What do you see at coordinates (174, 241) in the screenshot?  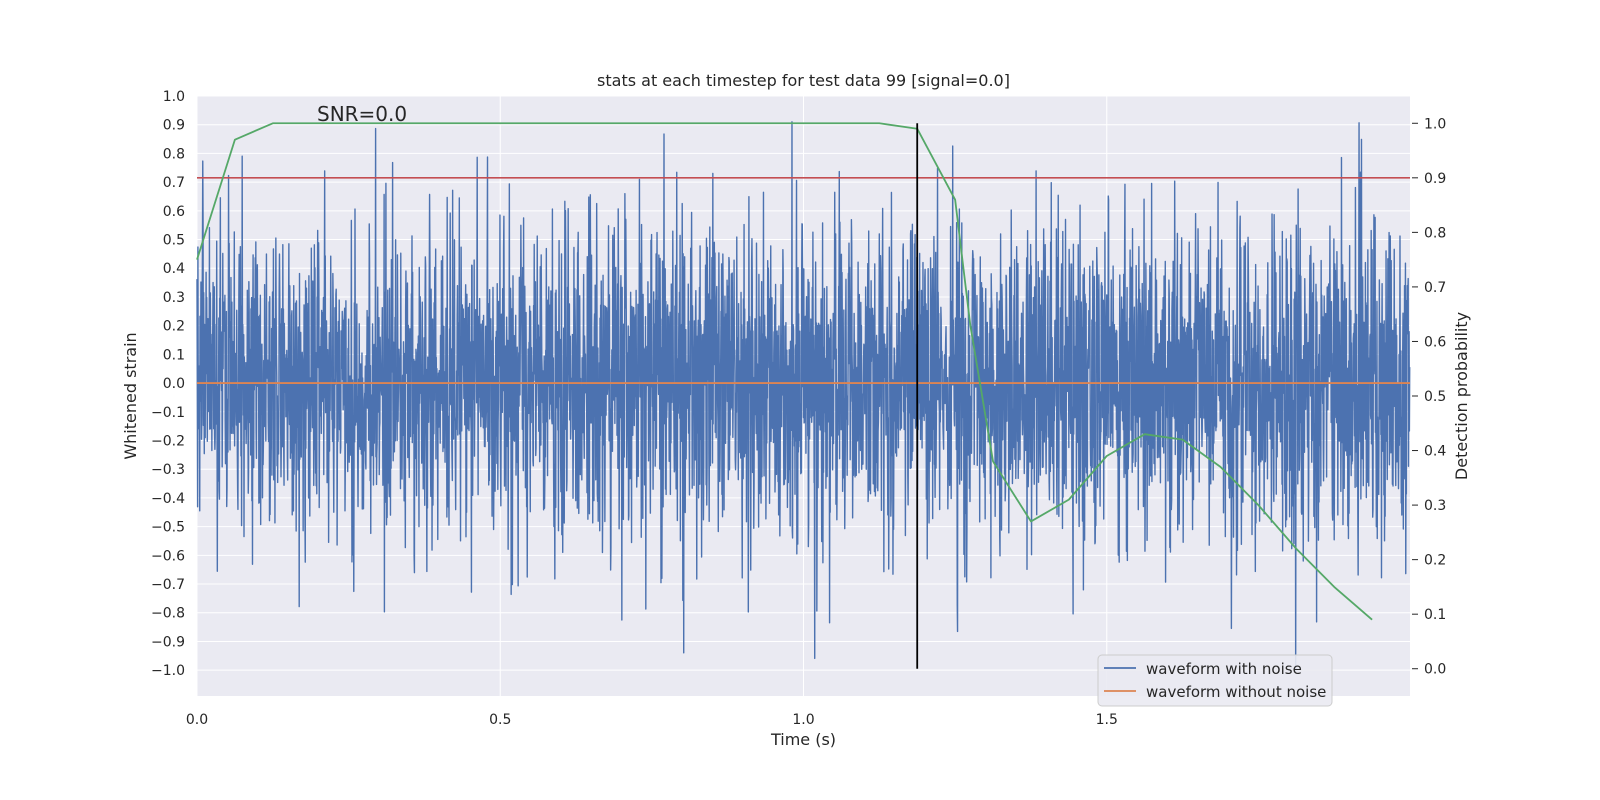 I see `y-tick-label-5: 0.5` at bounding box center [174, 241].